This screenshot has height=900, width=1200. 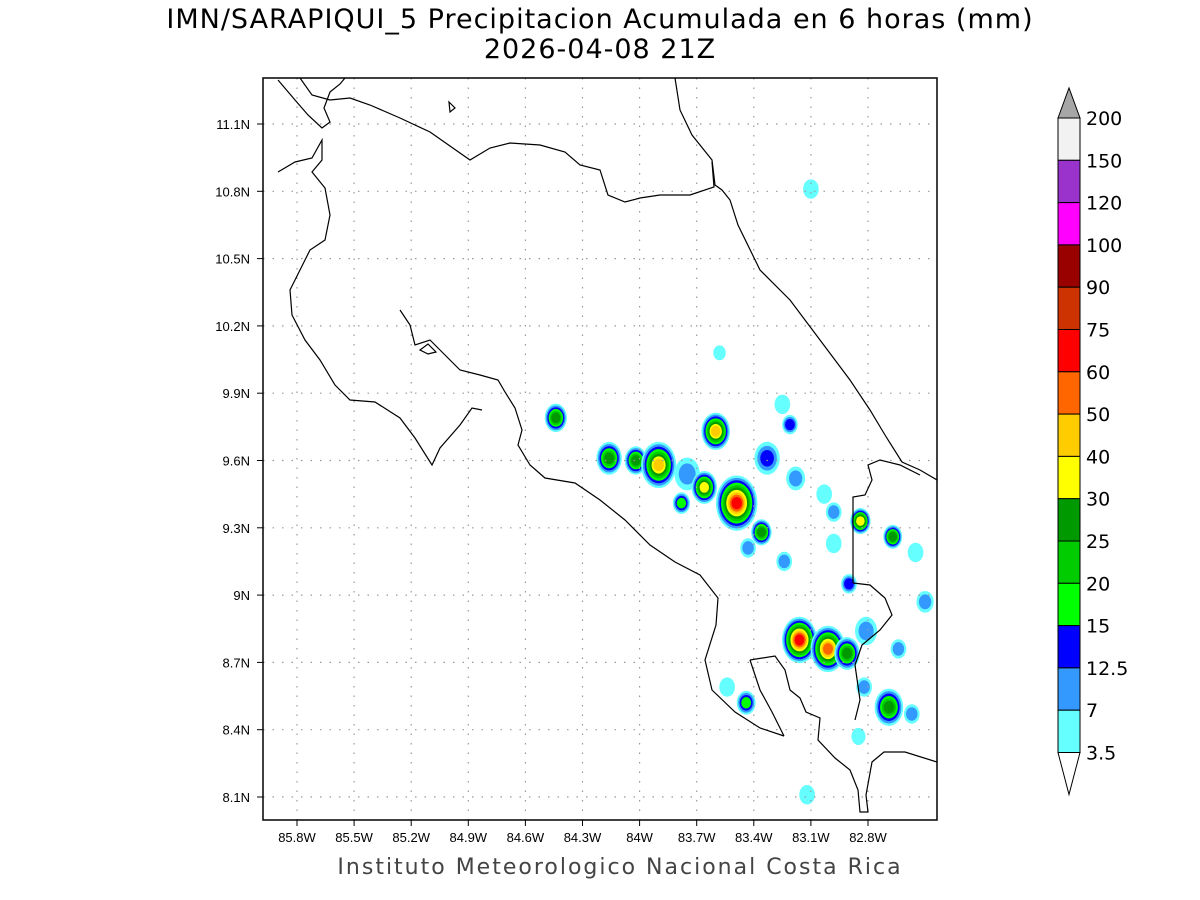 What do you see at coordinates (380, 302) in the screenshot?
I see `pacific-coast-north` at bounding box center [380, 302].